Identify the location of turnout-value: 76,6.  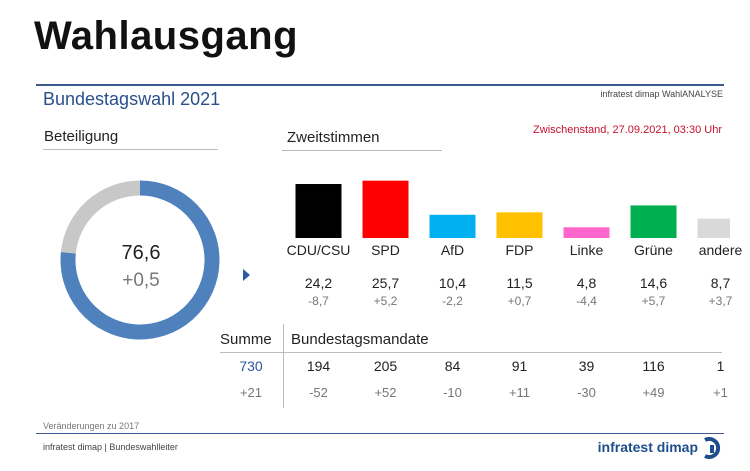
(141, 253).